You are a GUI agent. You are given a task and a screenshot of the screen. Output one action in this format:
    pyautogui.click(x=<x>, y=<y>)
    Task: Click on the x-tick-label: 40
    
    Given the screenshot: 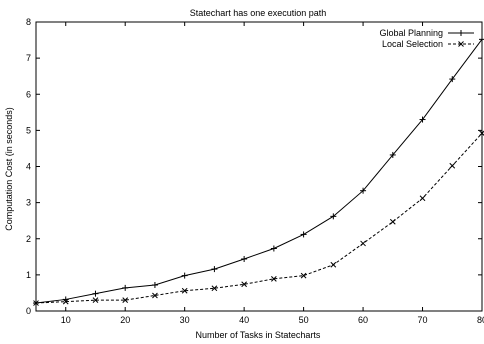 What is the action you would take?
    pyautogui.click(x=244, y=320)
    